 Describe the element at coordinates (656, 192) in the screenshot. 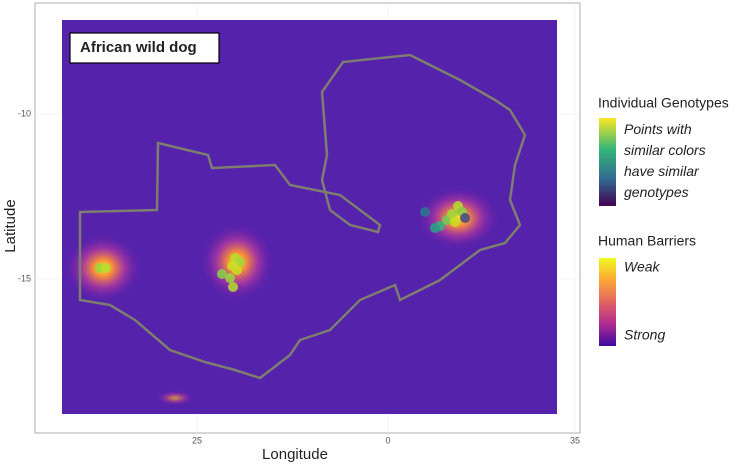

I see `legend-label-line: genotypes` at that location.